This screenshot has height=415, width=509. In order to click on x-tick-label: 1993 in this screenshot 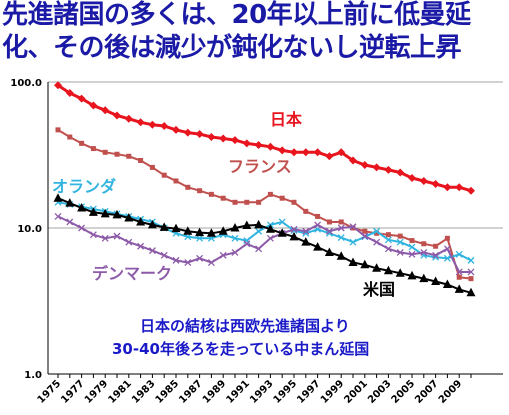, I will do `click(261, 391)`.